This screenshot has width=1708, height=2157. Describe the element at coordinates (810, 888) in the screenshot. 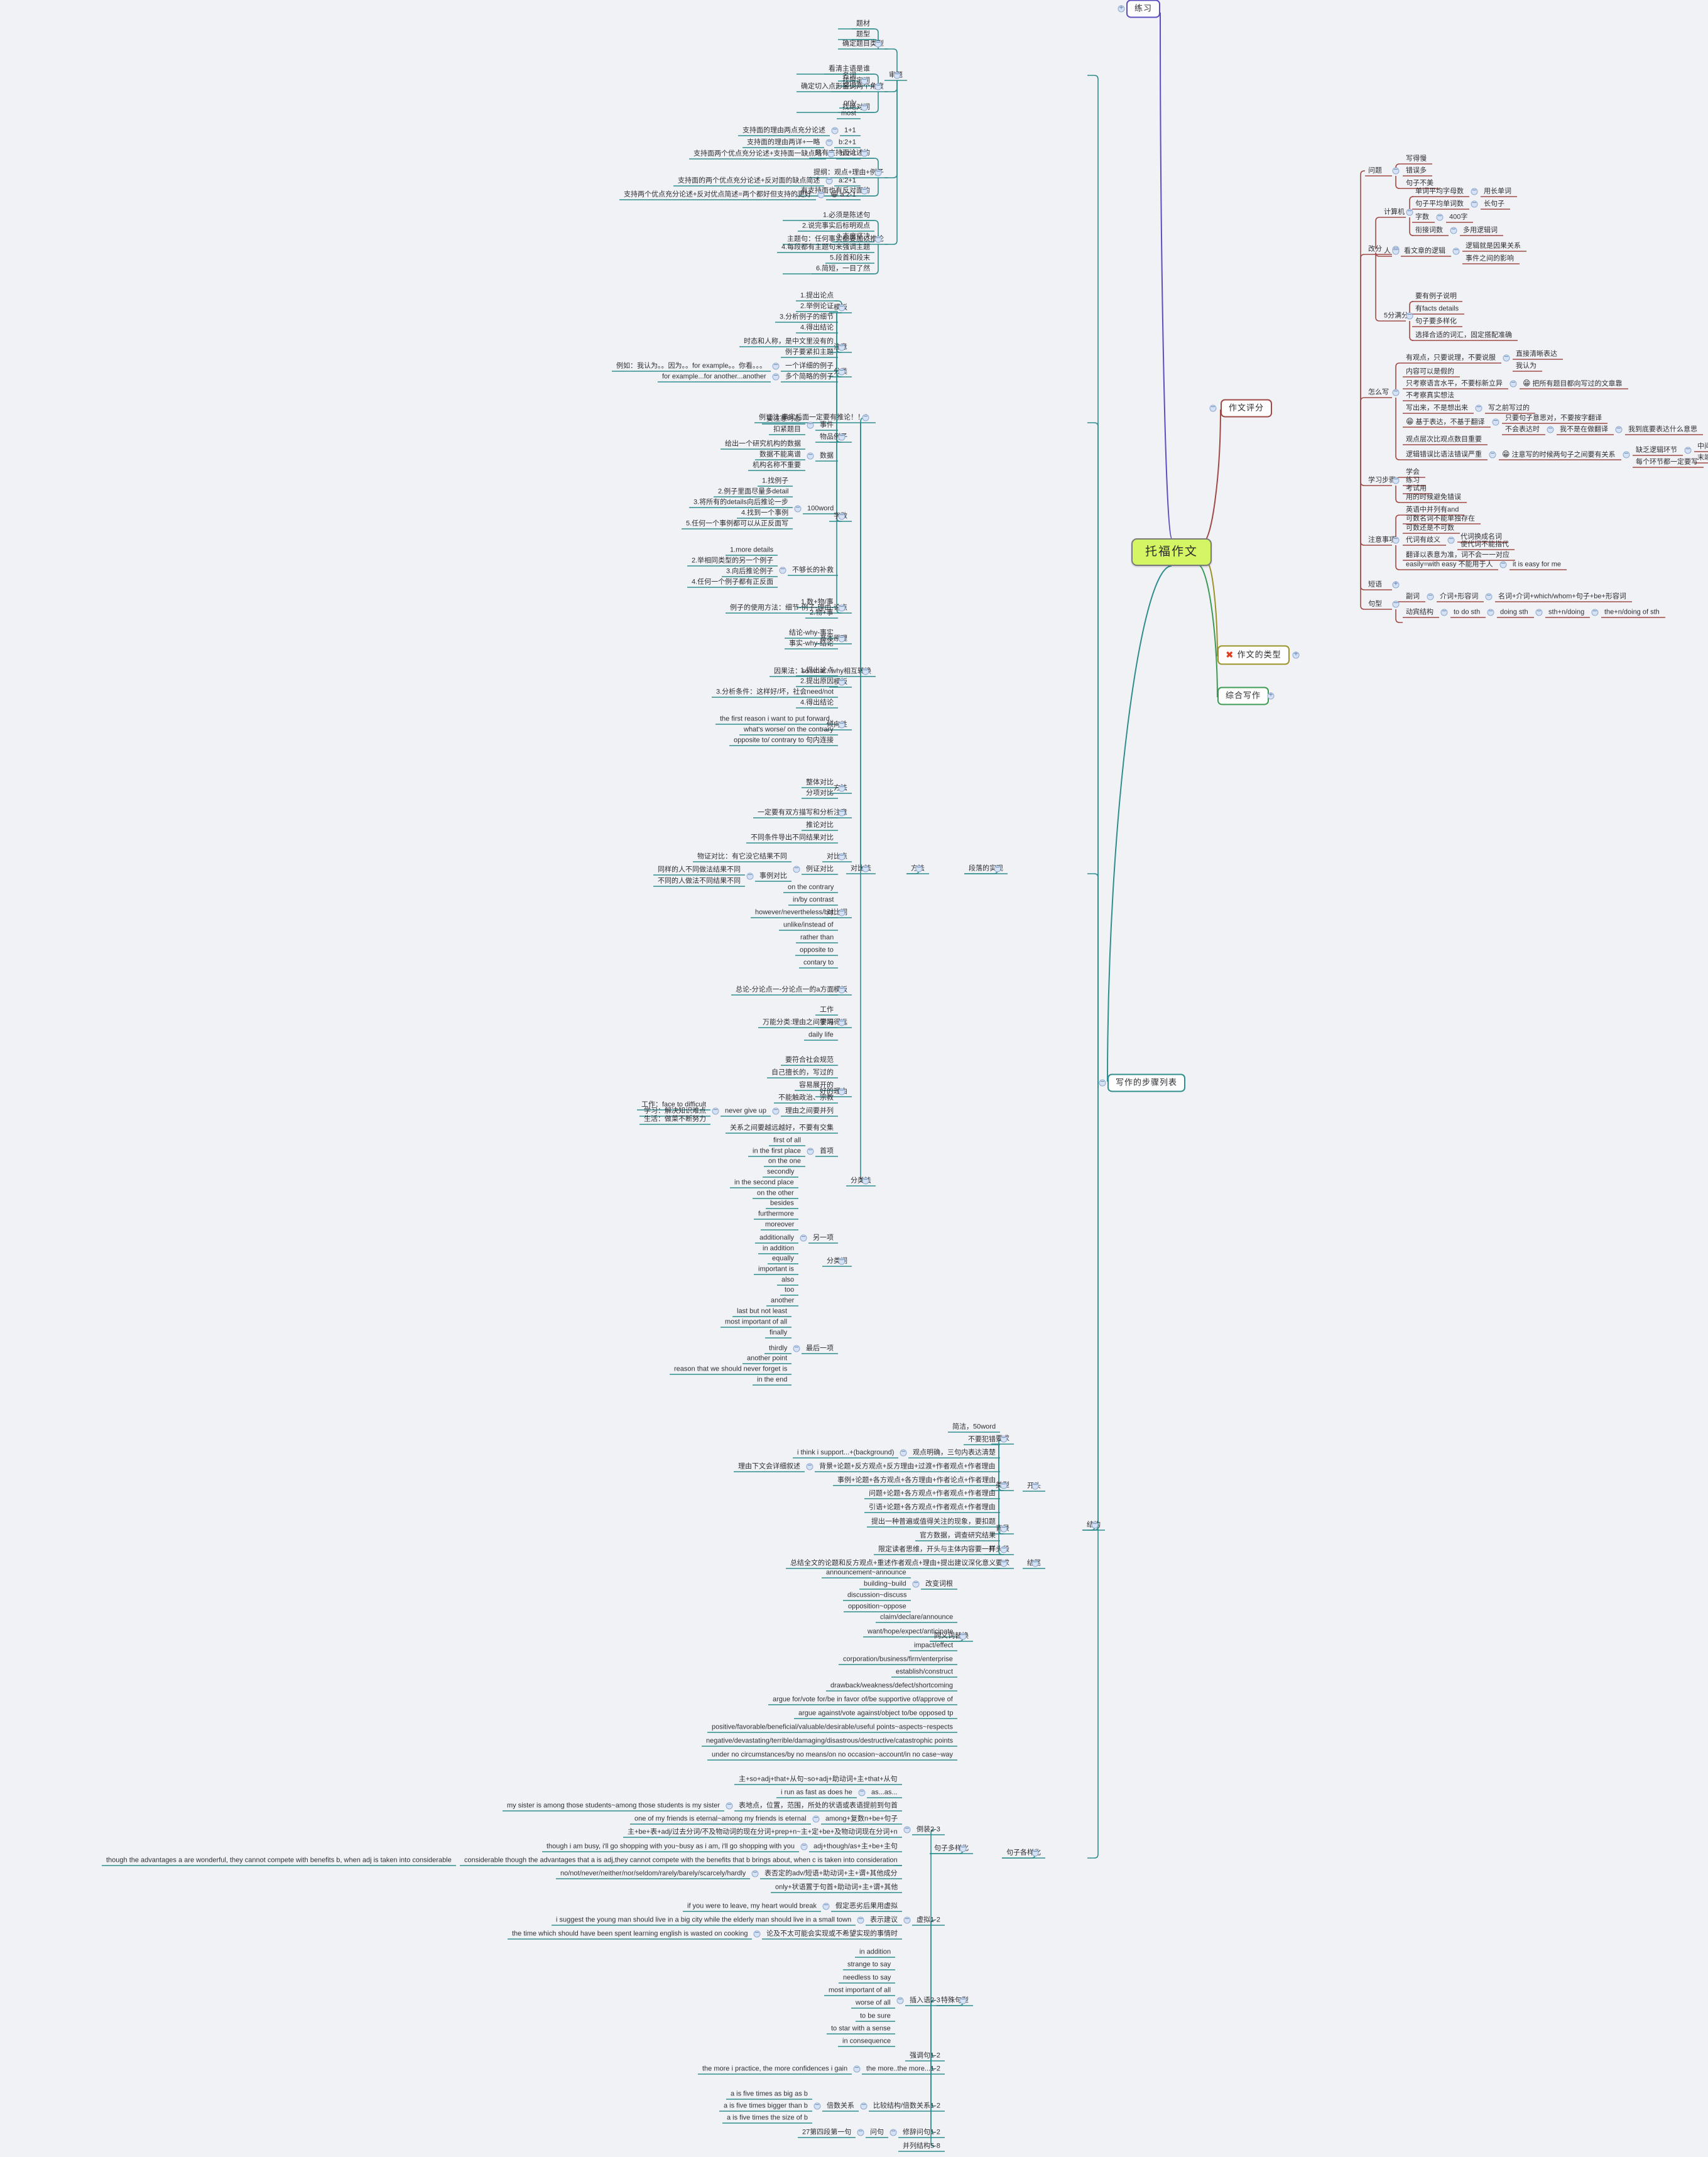

I see `ct-w-0: on the contrary` at that location.